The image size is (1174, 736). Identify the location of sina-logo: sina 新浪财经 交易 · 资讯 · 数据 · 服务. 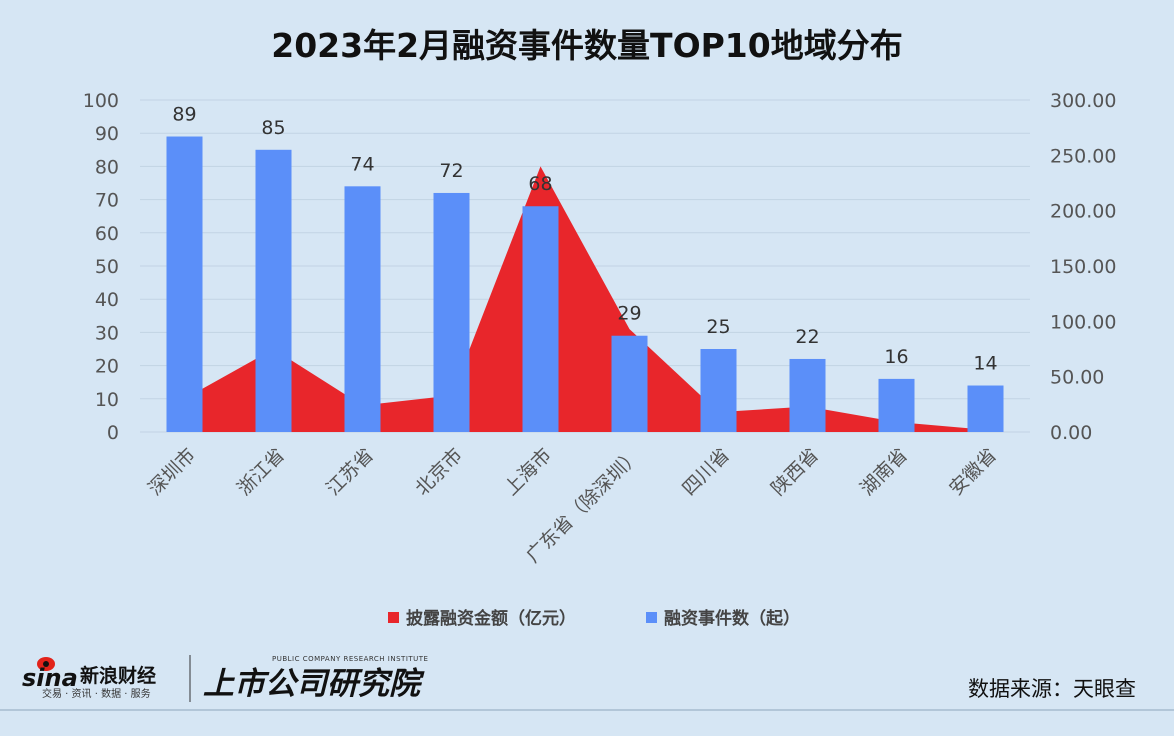
(89, 678).